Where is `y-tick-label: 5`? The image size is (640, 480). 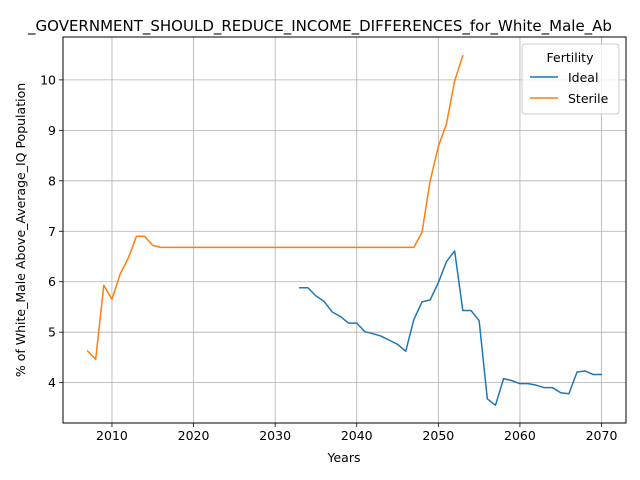 y-tick-label: 5 is located at coordinates (52, 332).